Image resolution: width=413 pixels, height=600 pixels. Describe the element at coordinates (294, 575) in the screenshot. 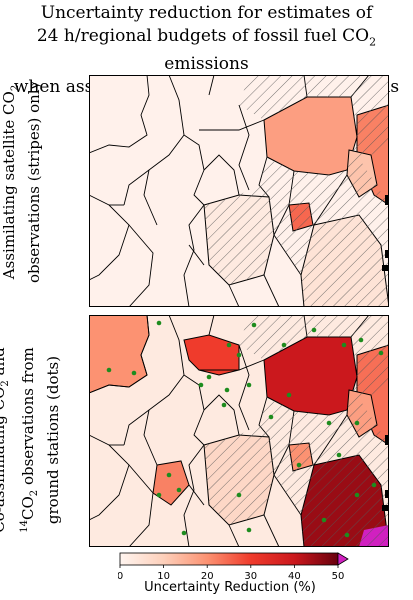

I see `colorbar-tick-label: 40` at that location.